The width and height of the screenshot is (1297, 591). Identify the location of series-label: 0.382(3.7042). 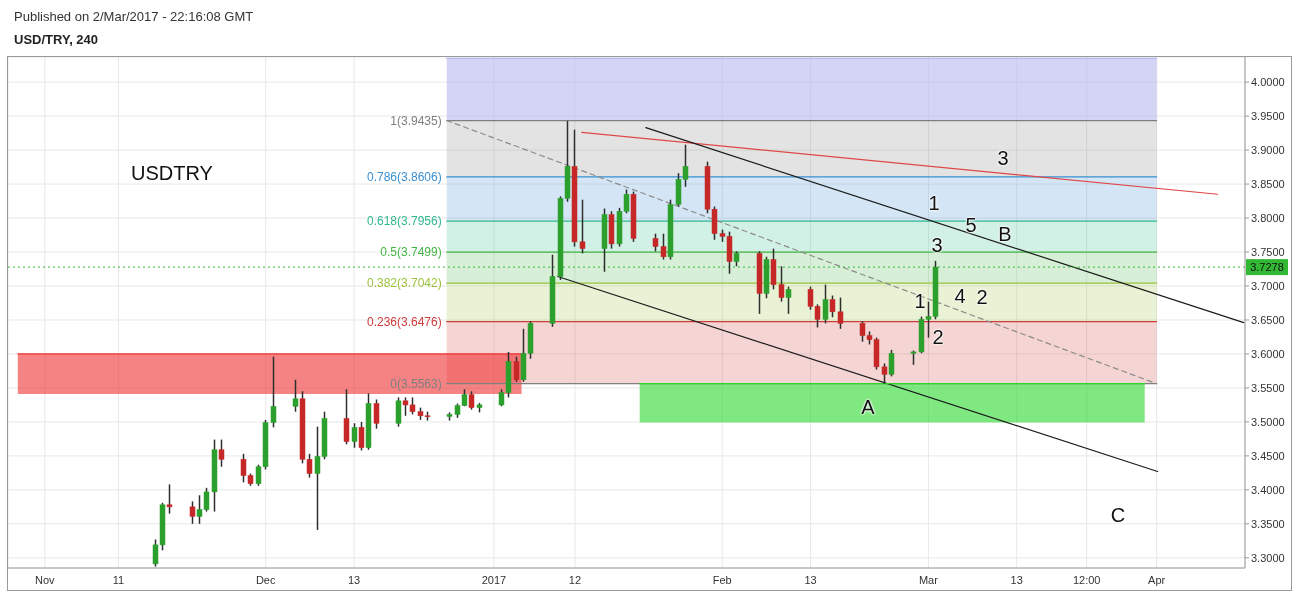
(404, 283).